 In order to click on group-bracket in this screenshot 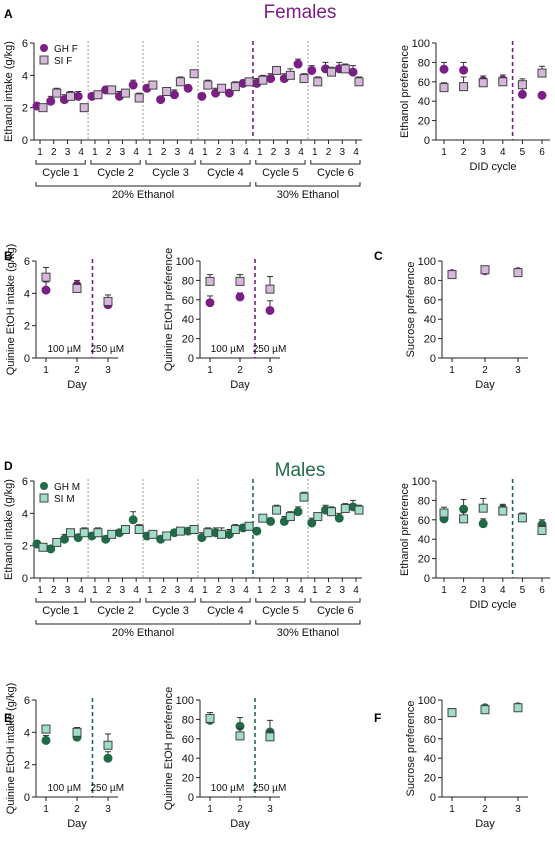, I will do `click(170, 600)`.